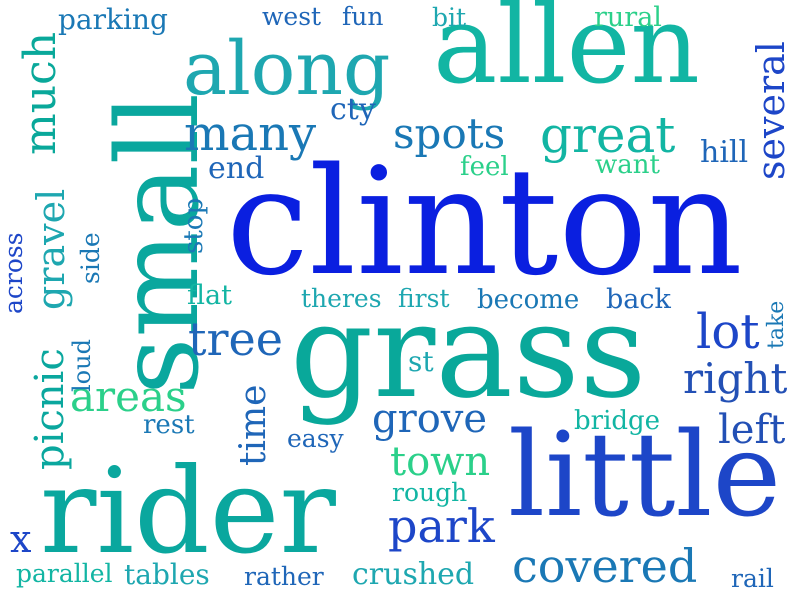  I want to click on word-stop: stop, so click(194, 225).